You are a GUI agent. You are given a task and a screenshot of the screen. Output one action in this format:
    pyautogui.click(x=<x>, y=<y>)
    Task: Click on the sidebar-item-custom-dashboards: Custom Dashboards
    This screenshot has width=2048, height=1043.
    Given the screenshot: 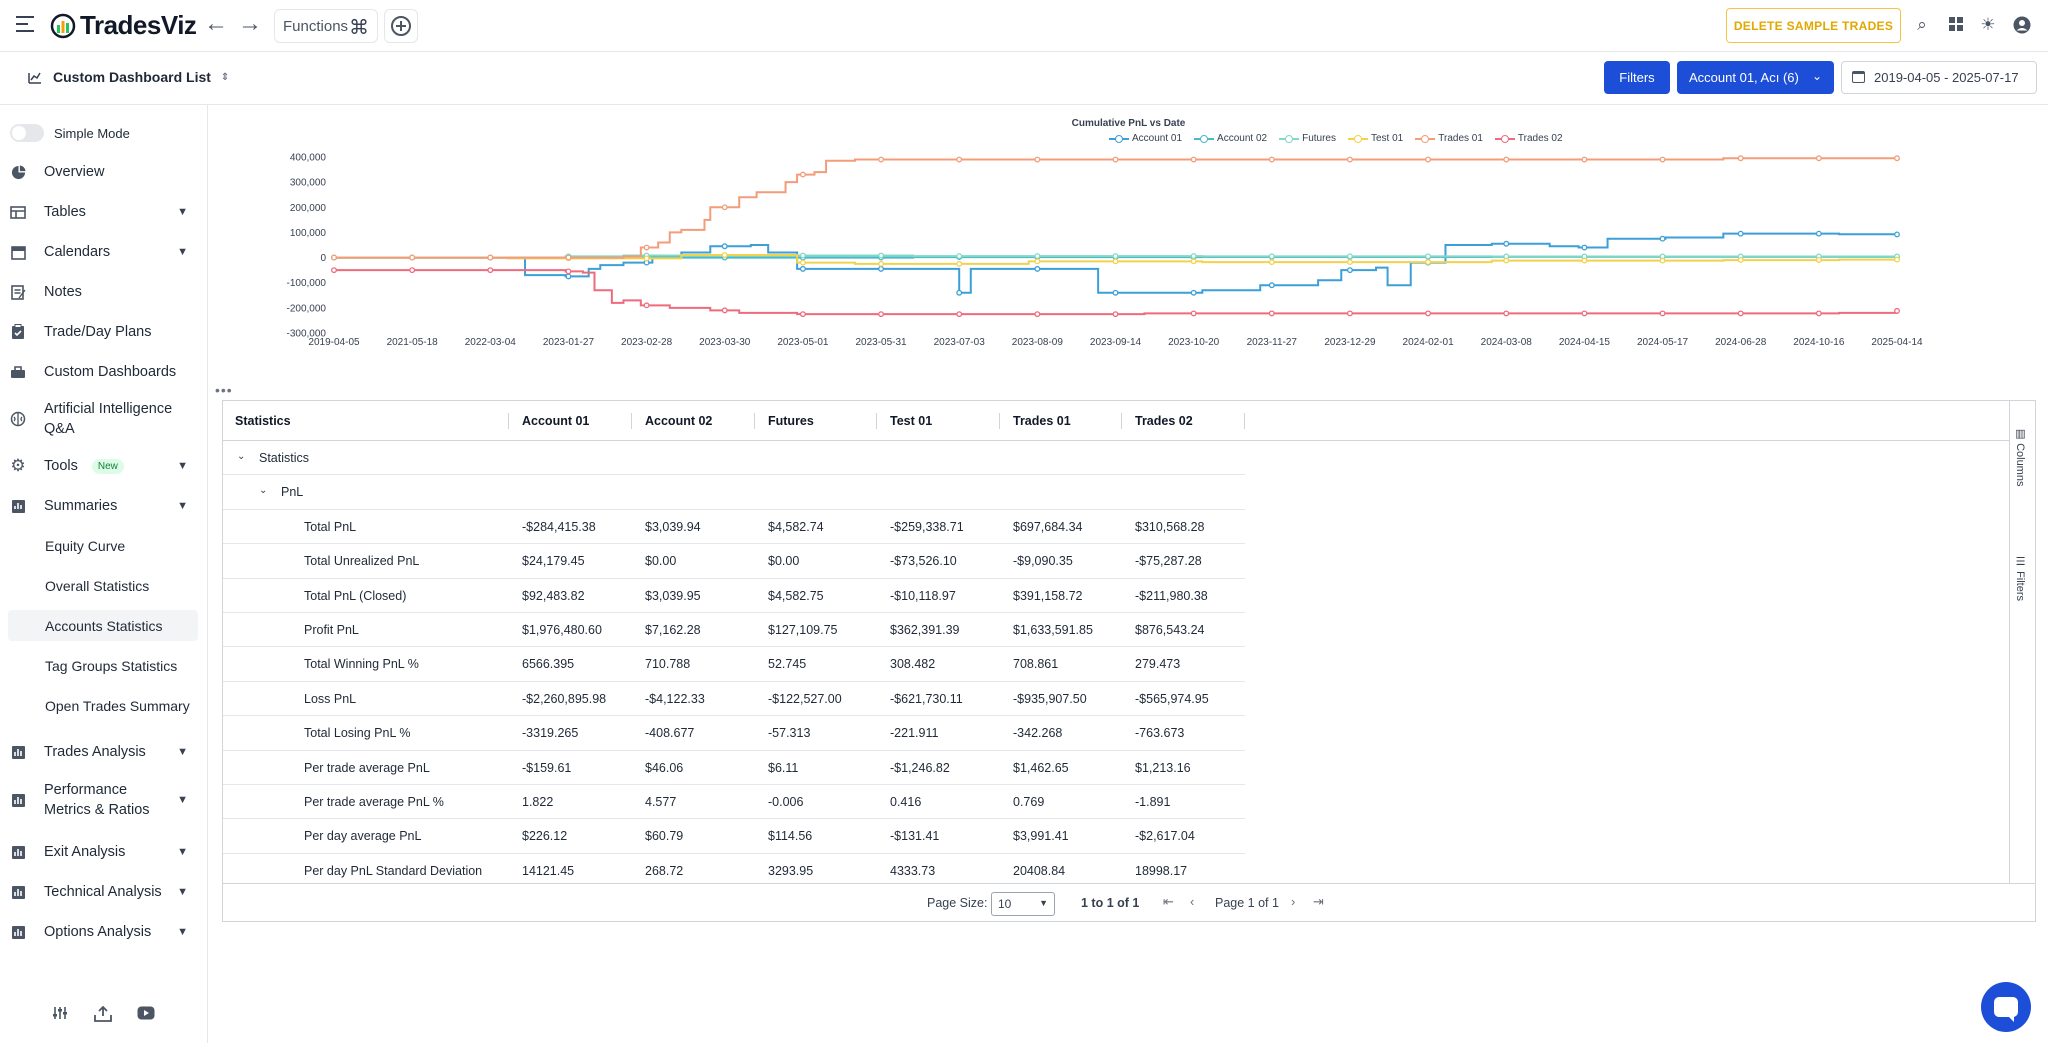 What is the action you would take?
    pyautogui.click(x=103, y=372)
    